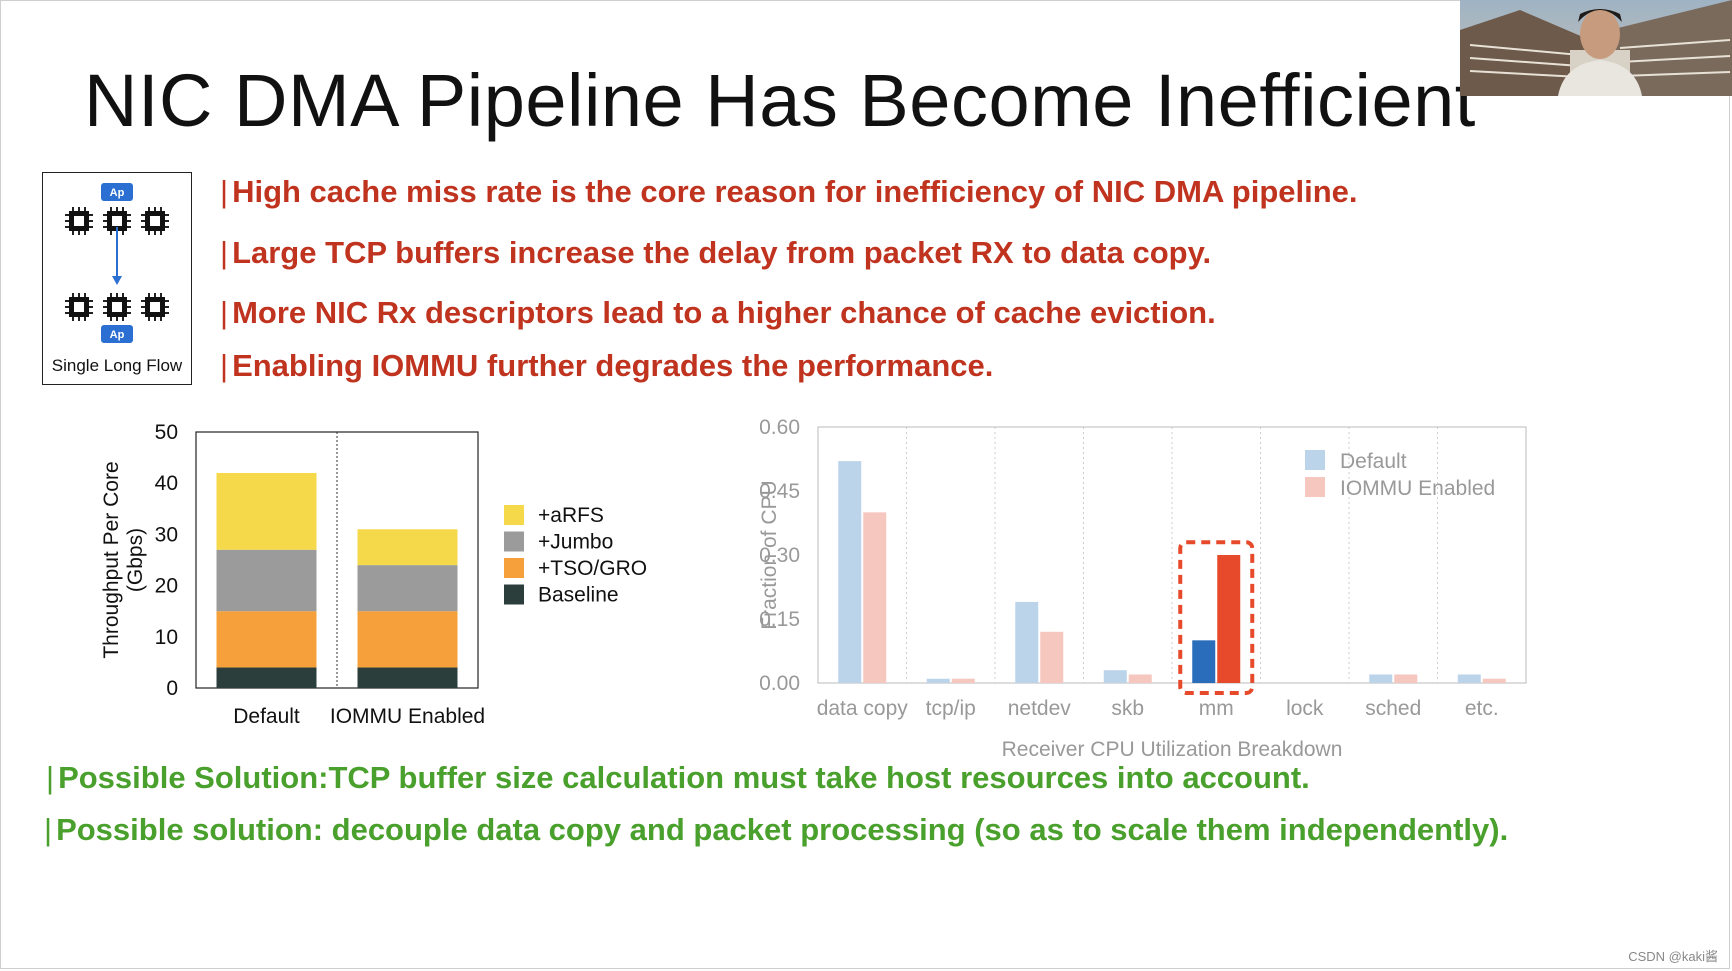 This screenshot has width=1732, height=971. I want to click on right-x-tick-label: tcp/ip, so click(951, 708).